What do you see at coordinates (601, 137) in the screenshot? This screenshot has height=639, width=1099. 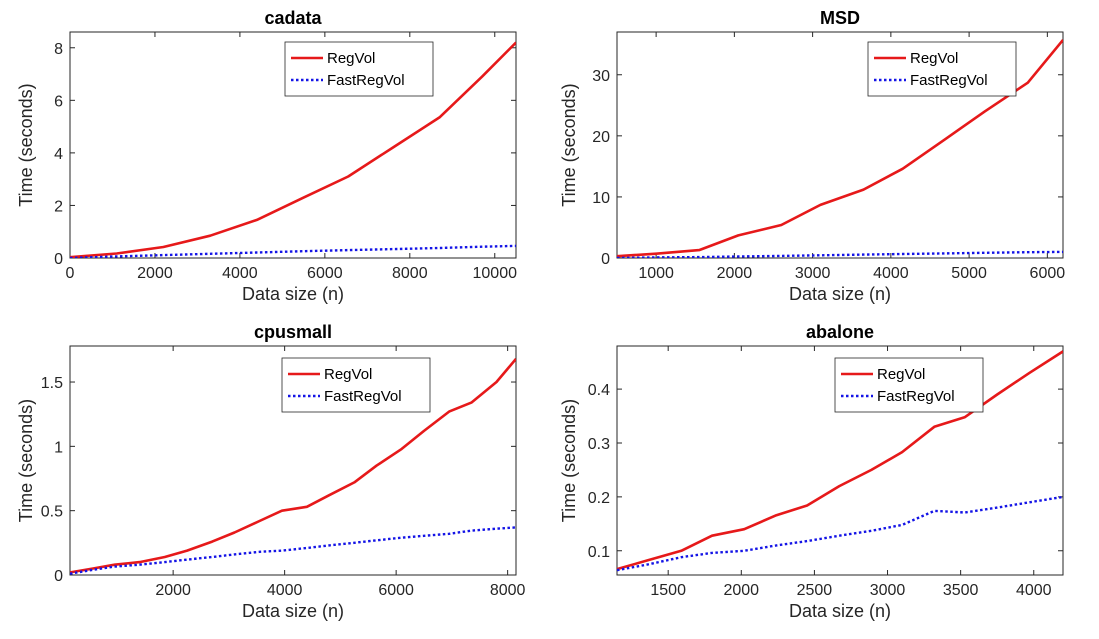 I see `y-tick-label: 20` at bounding box center [601, 137].